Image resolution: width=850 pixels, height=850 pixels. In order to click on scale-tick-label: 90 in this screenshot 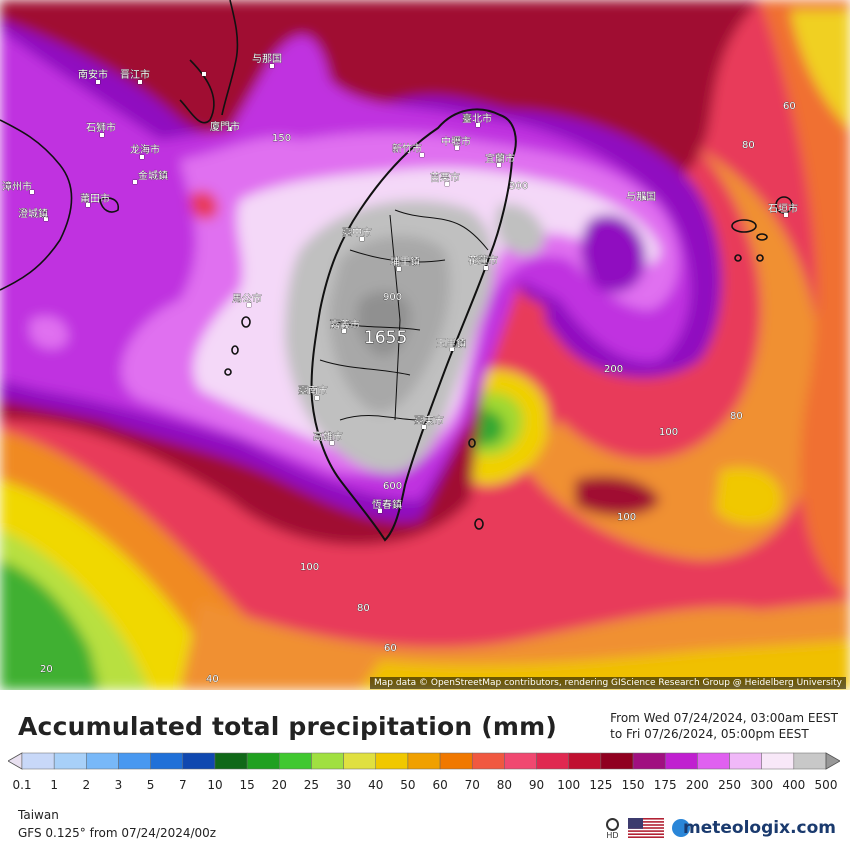, I will do `click(536, 785)`.